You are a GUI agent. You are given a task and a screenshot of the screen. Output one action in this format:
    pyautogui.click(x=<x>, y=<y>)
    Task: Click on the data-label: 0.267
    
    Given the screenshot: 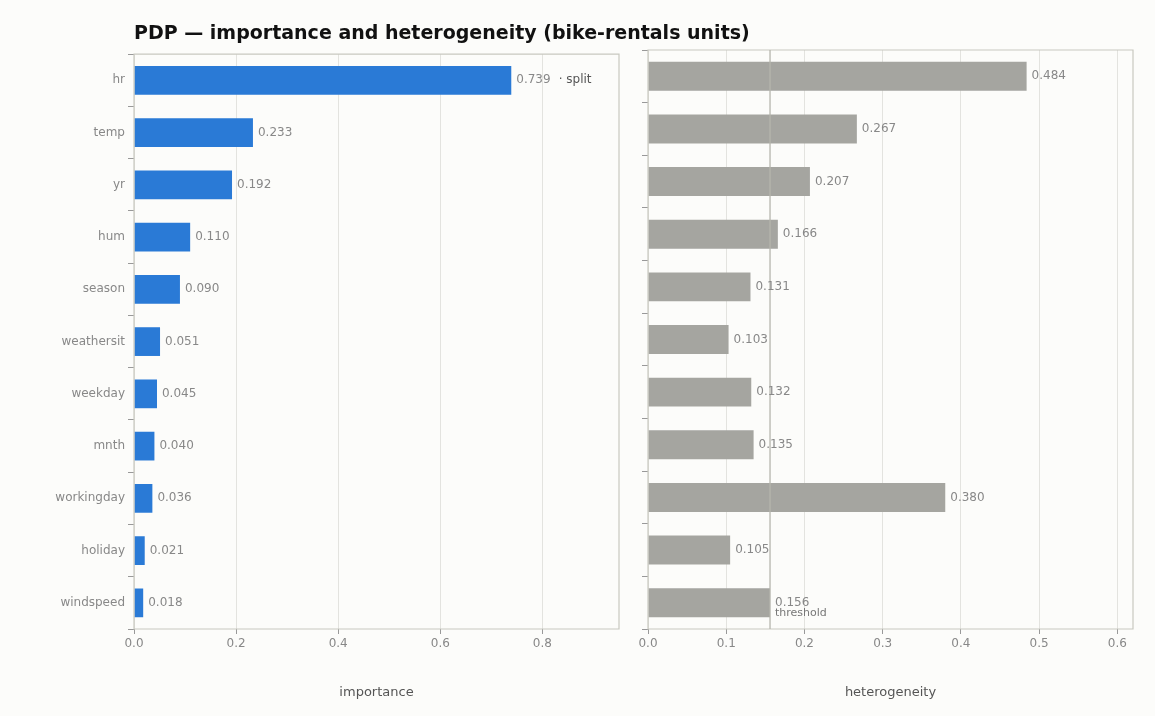 What is the action you would take?
    pyautogui.click(x=879, y=128)
    